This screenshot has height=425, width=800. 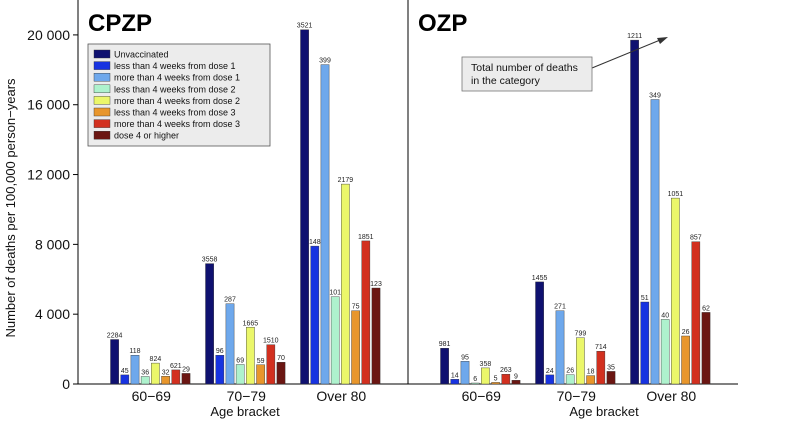 What do you see at coordinates (230, 300) in the screenshot?
I see `bar-value-label: 287` at bounding box center [230, 300].